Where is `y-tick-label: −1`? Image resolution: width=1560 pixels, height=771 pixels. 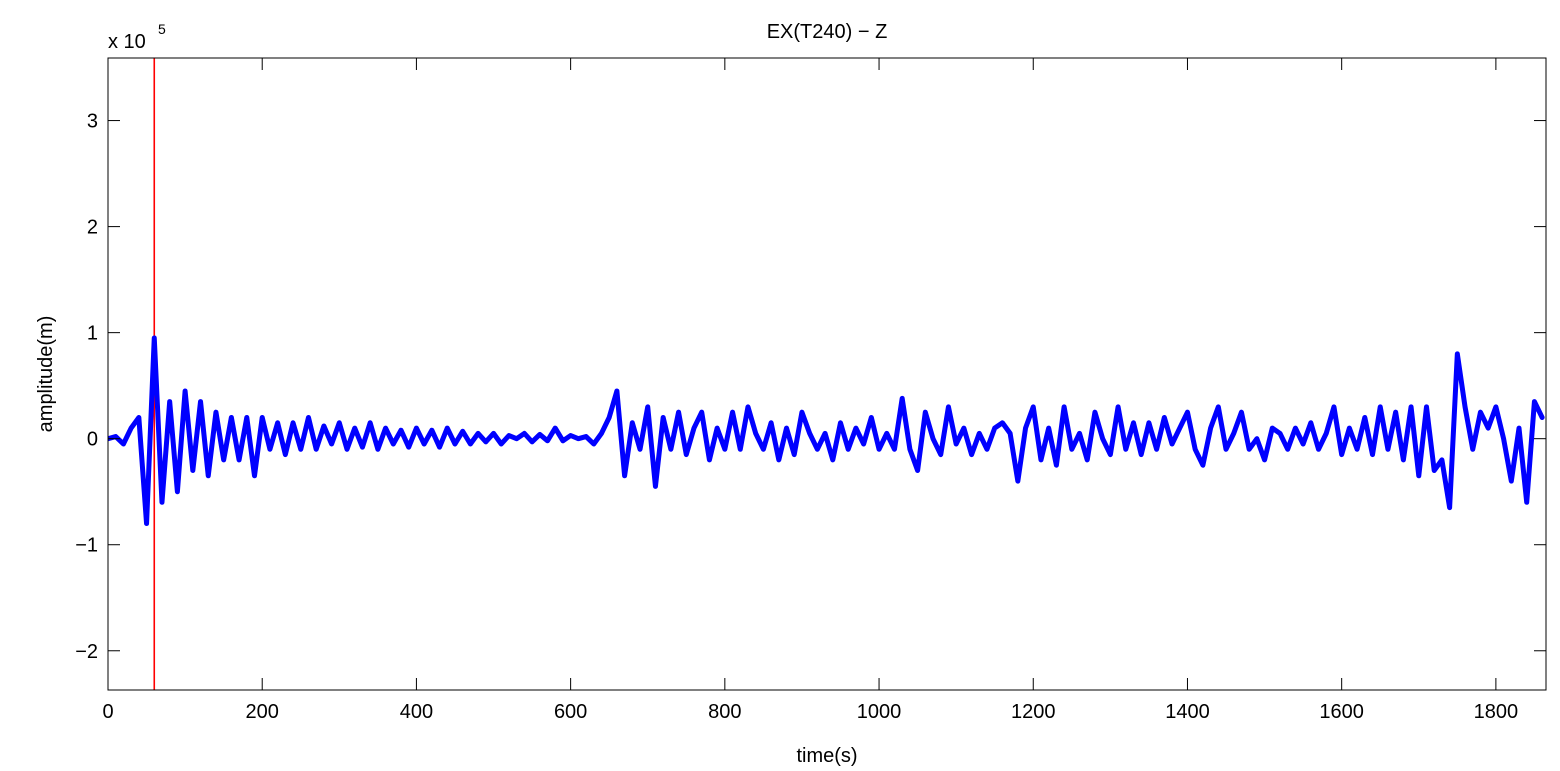 y-tick-label: −1 is located at coordinates (86, 546).